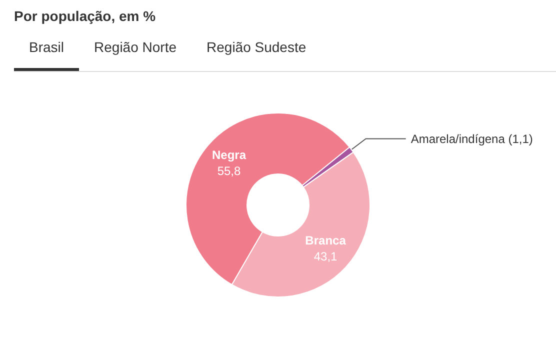  What do you see at coordinates (229, 155) in the screenshot?
I see `slice-label: Negra` at bounding box center [229, 155].